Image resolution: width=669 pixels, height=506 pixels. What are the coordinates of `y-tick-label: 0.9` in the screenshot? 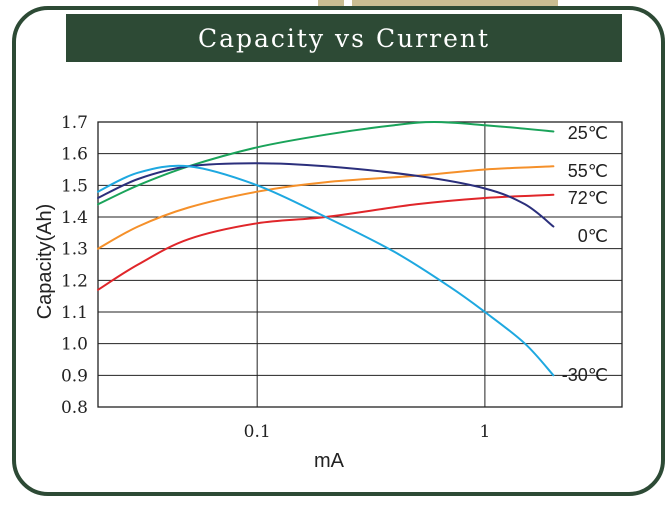 It's located at (74, 376).